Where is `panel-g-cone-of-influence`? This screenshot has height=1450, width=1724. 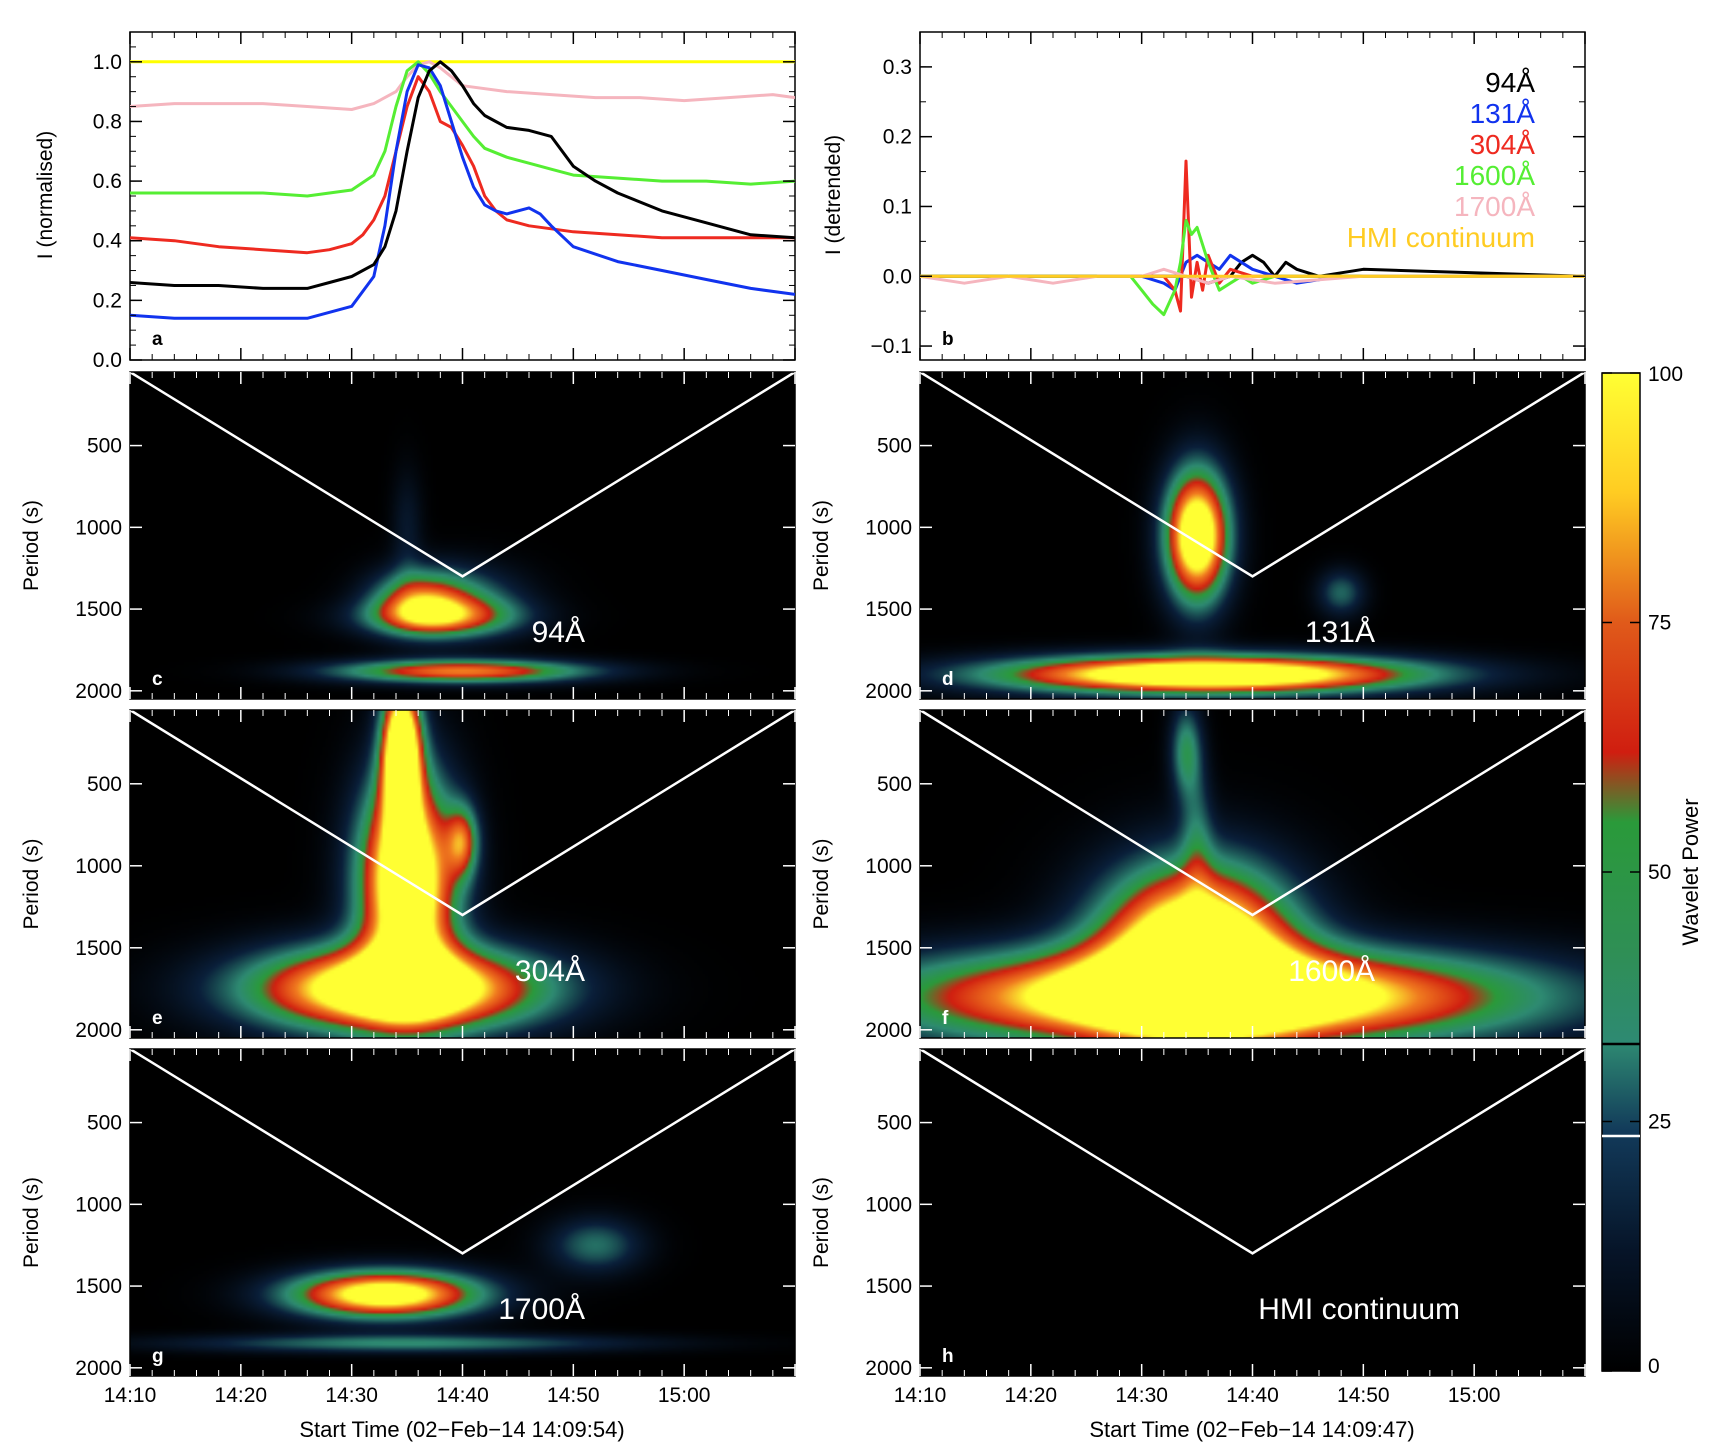
panel-g-cone-of-influence is located at coordinates (462, 1151).